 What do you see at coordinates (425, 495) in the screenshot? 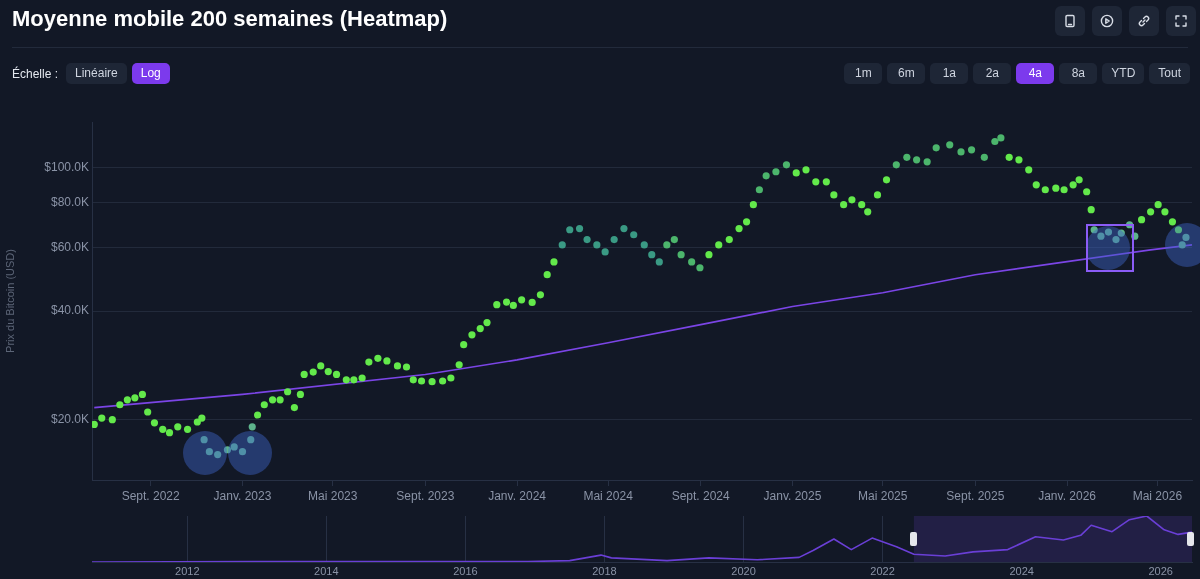
I see `x-tick-label: Sept. 2023` at bounding box center [425, 495].